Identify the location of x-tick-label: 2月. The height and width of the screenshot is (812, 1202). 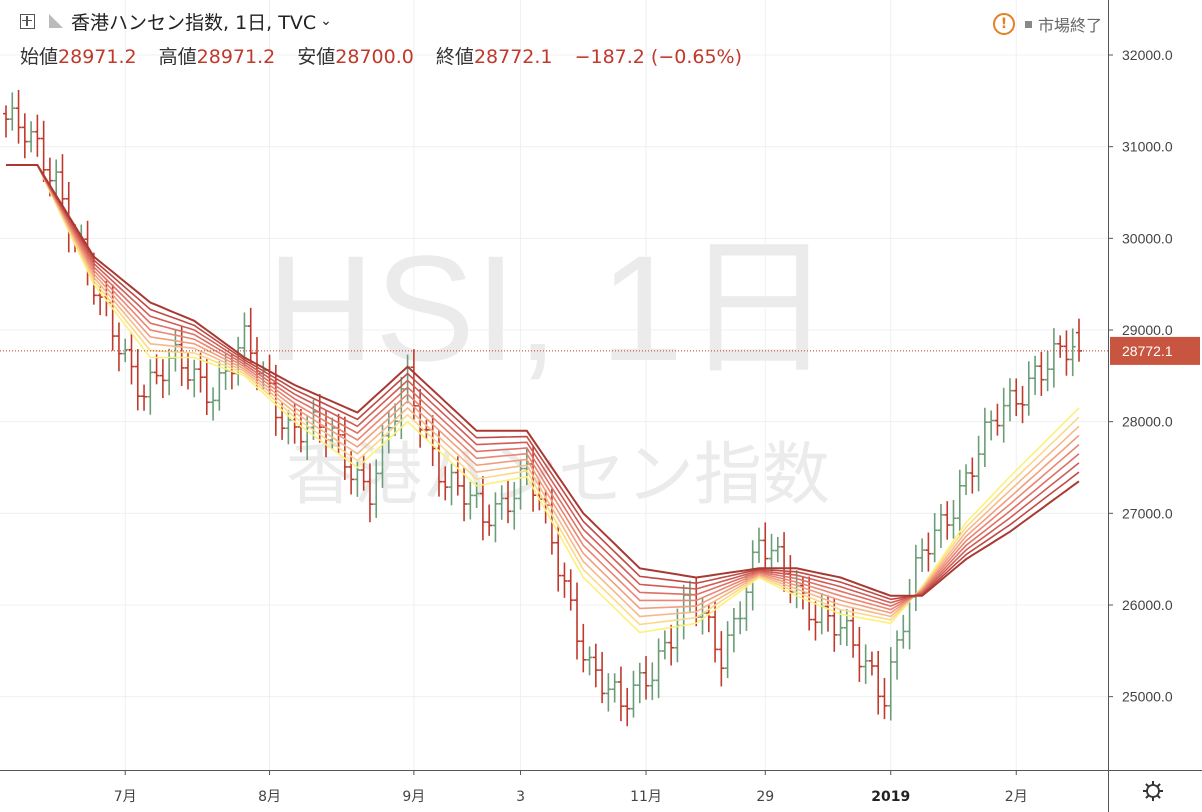
(1016, 797).